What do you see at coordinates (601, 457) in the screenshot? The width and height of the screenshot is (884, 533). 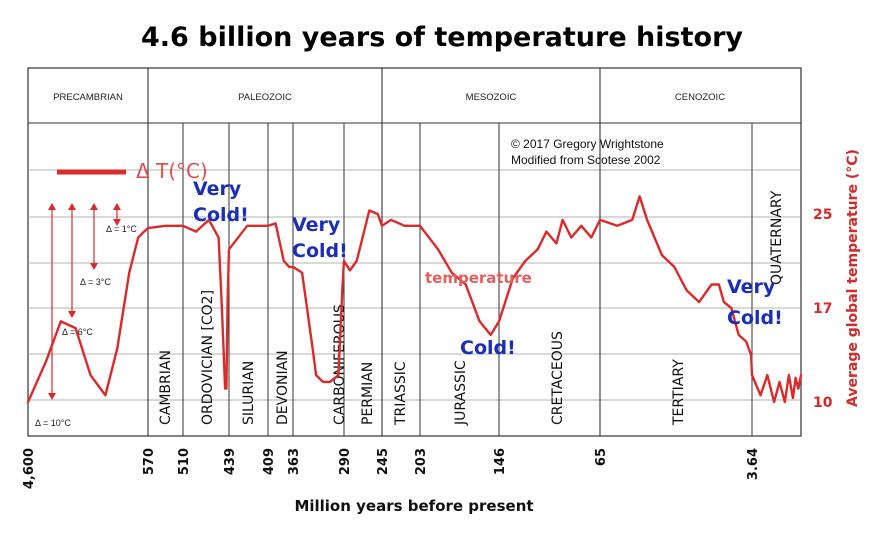 I see `x-tick-label: 65` at bounding box center [601, 457].